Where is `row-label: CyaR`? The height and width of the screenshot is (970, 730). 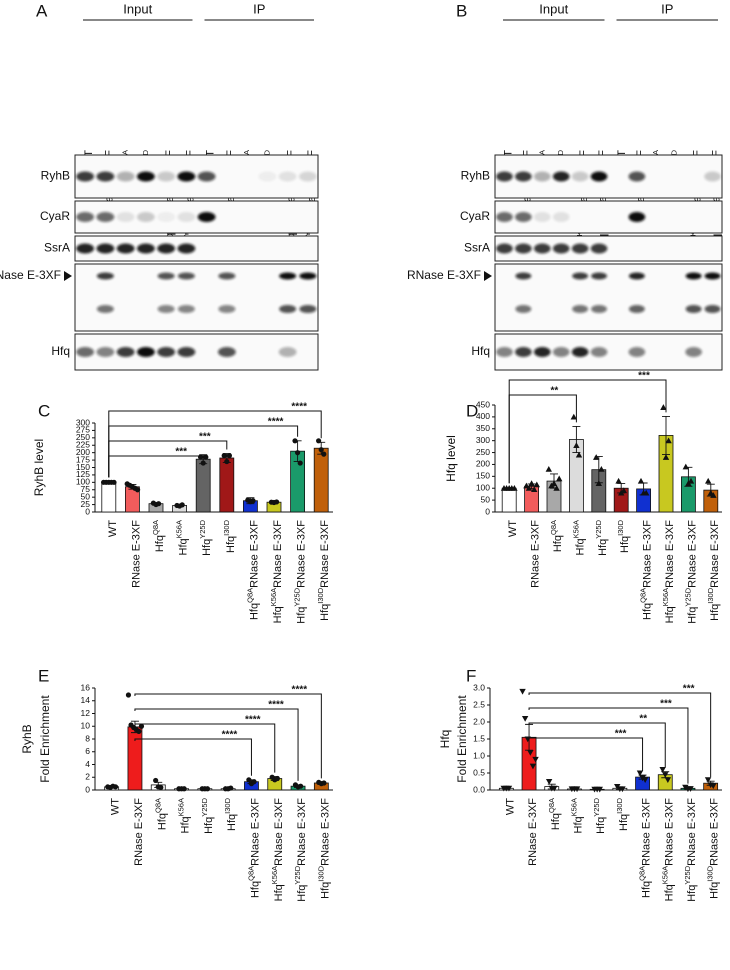
row-label: CyaR is located at coordinates (475, 216).